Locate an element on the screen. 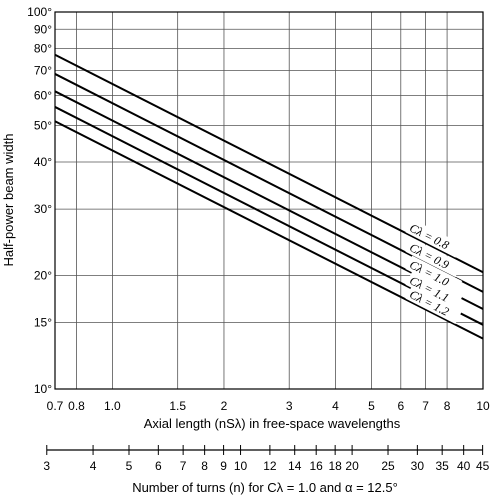 Image resolution: width=490 pixels, height=500 pixels. y-tick-label: 60° is located at coordinates (43, 96).